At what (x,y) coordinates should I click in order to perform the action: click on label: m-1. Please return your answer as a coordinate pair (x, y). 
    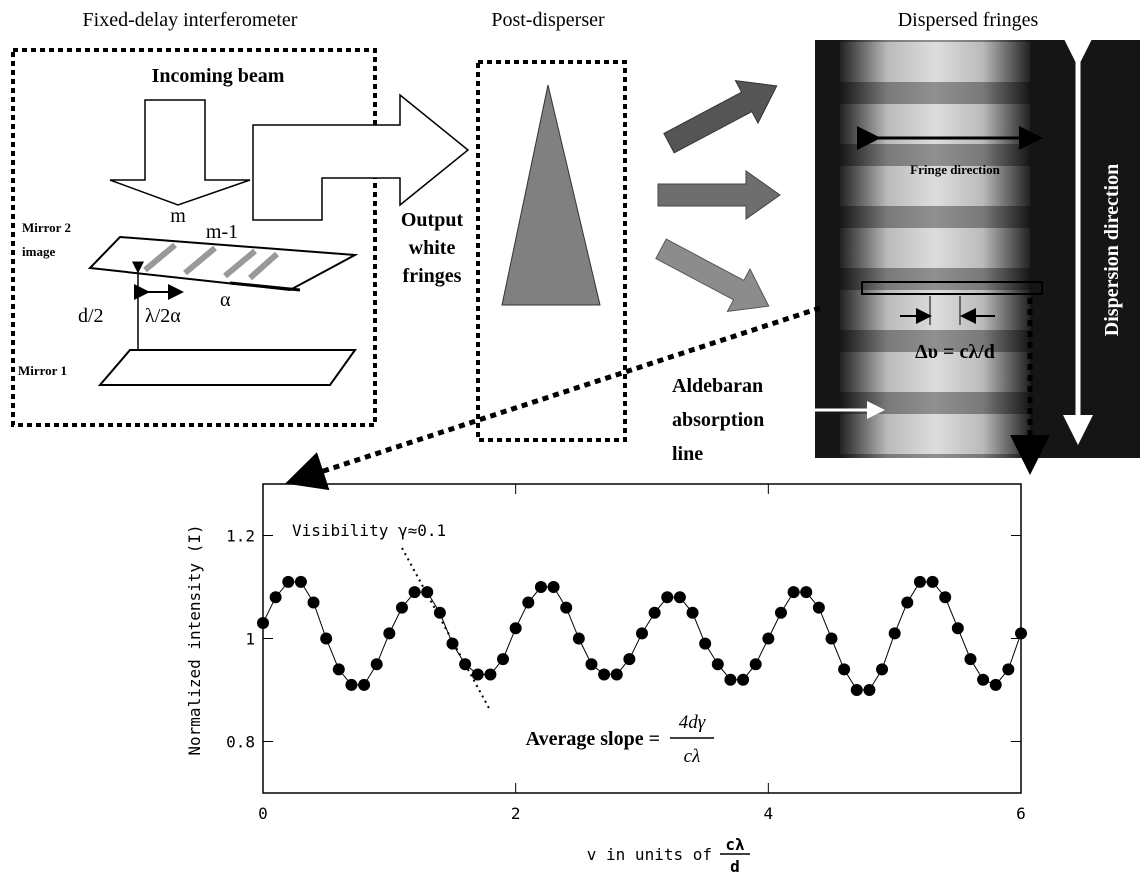
    Looking at the image, I should click on (222, 232).